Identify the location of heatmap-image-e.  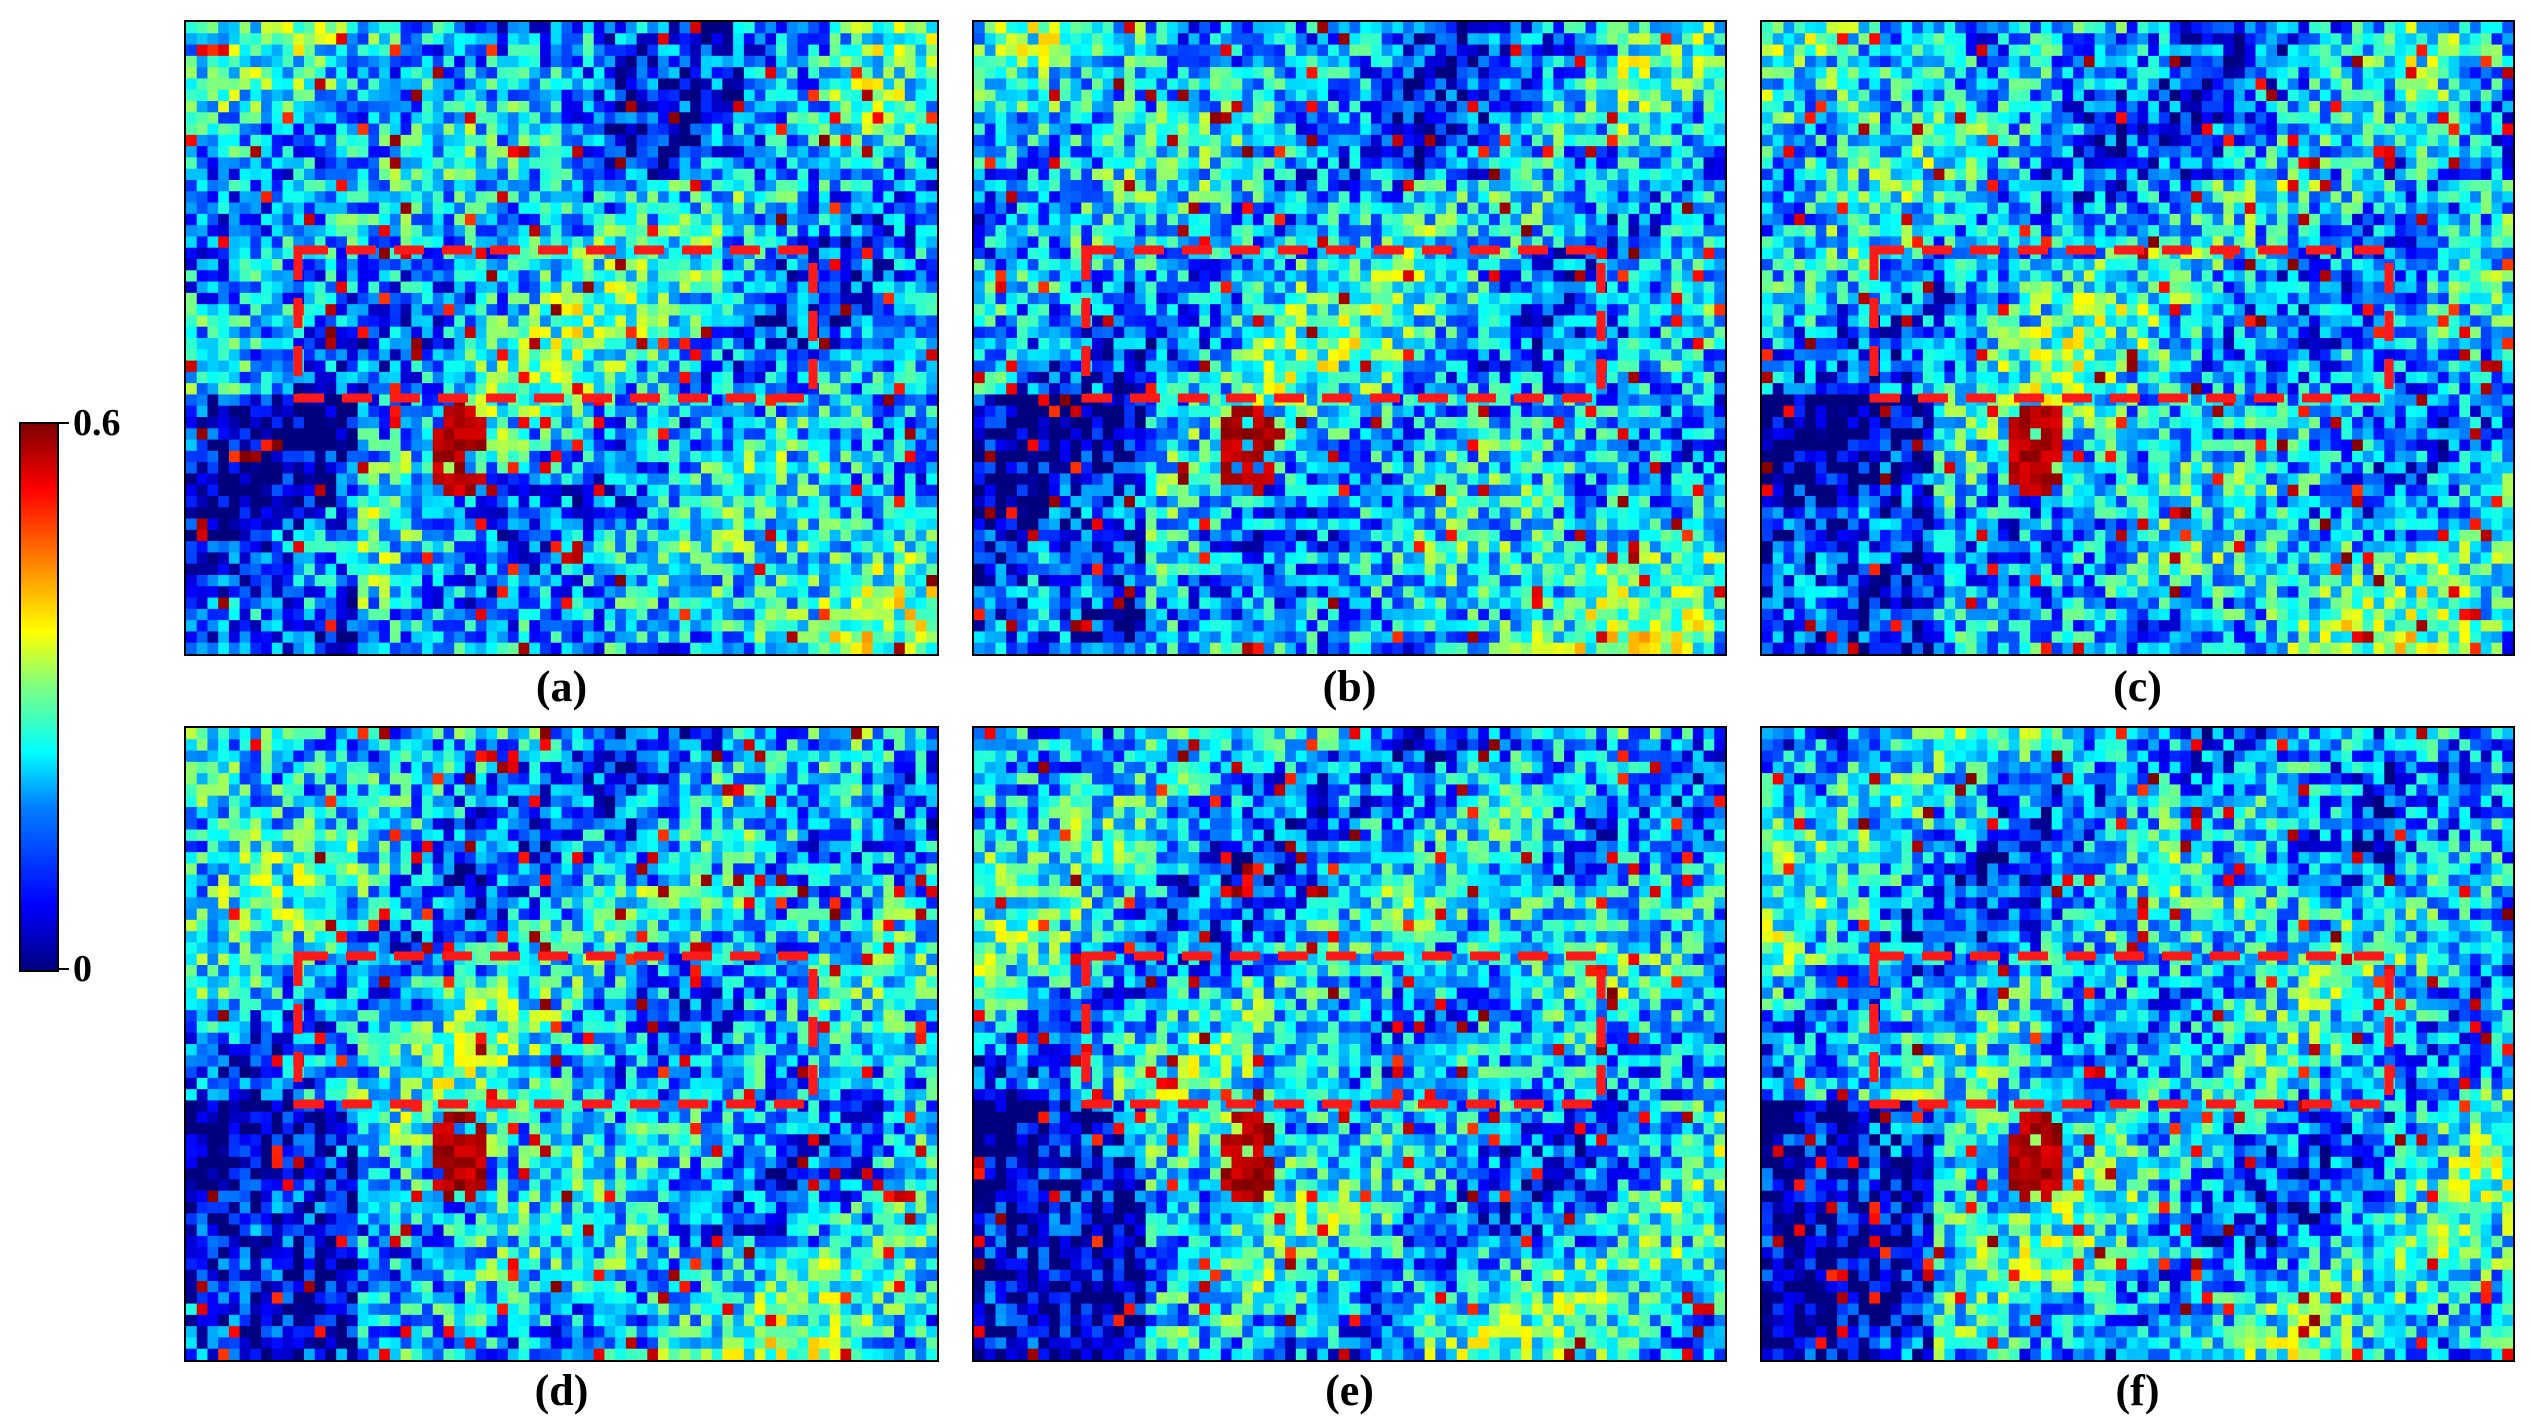
(1349, 1044).